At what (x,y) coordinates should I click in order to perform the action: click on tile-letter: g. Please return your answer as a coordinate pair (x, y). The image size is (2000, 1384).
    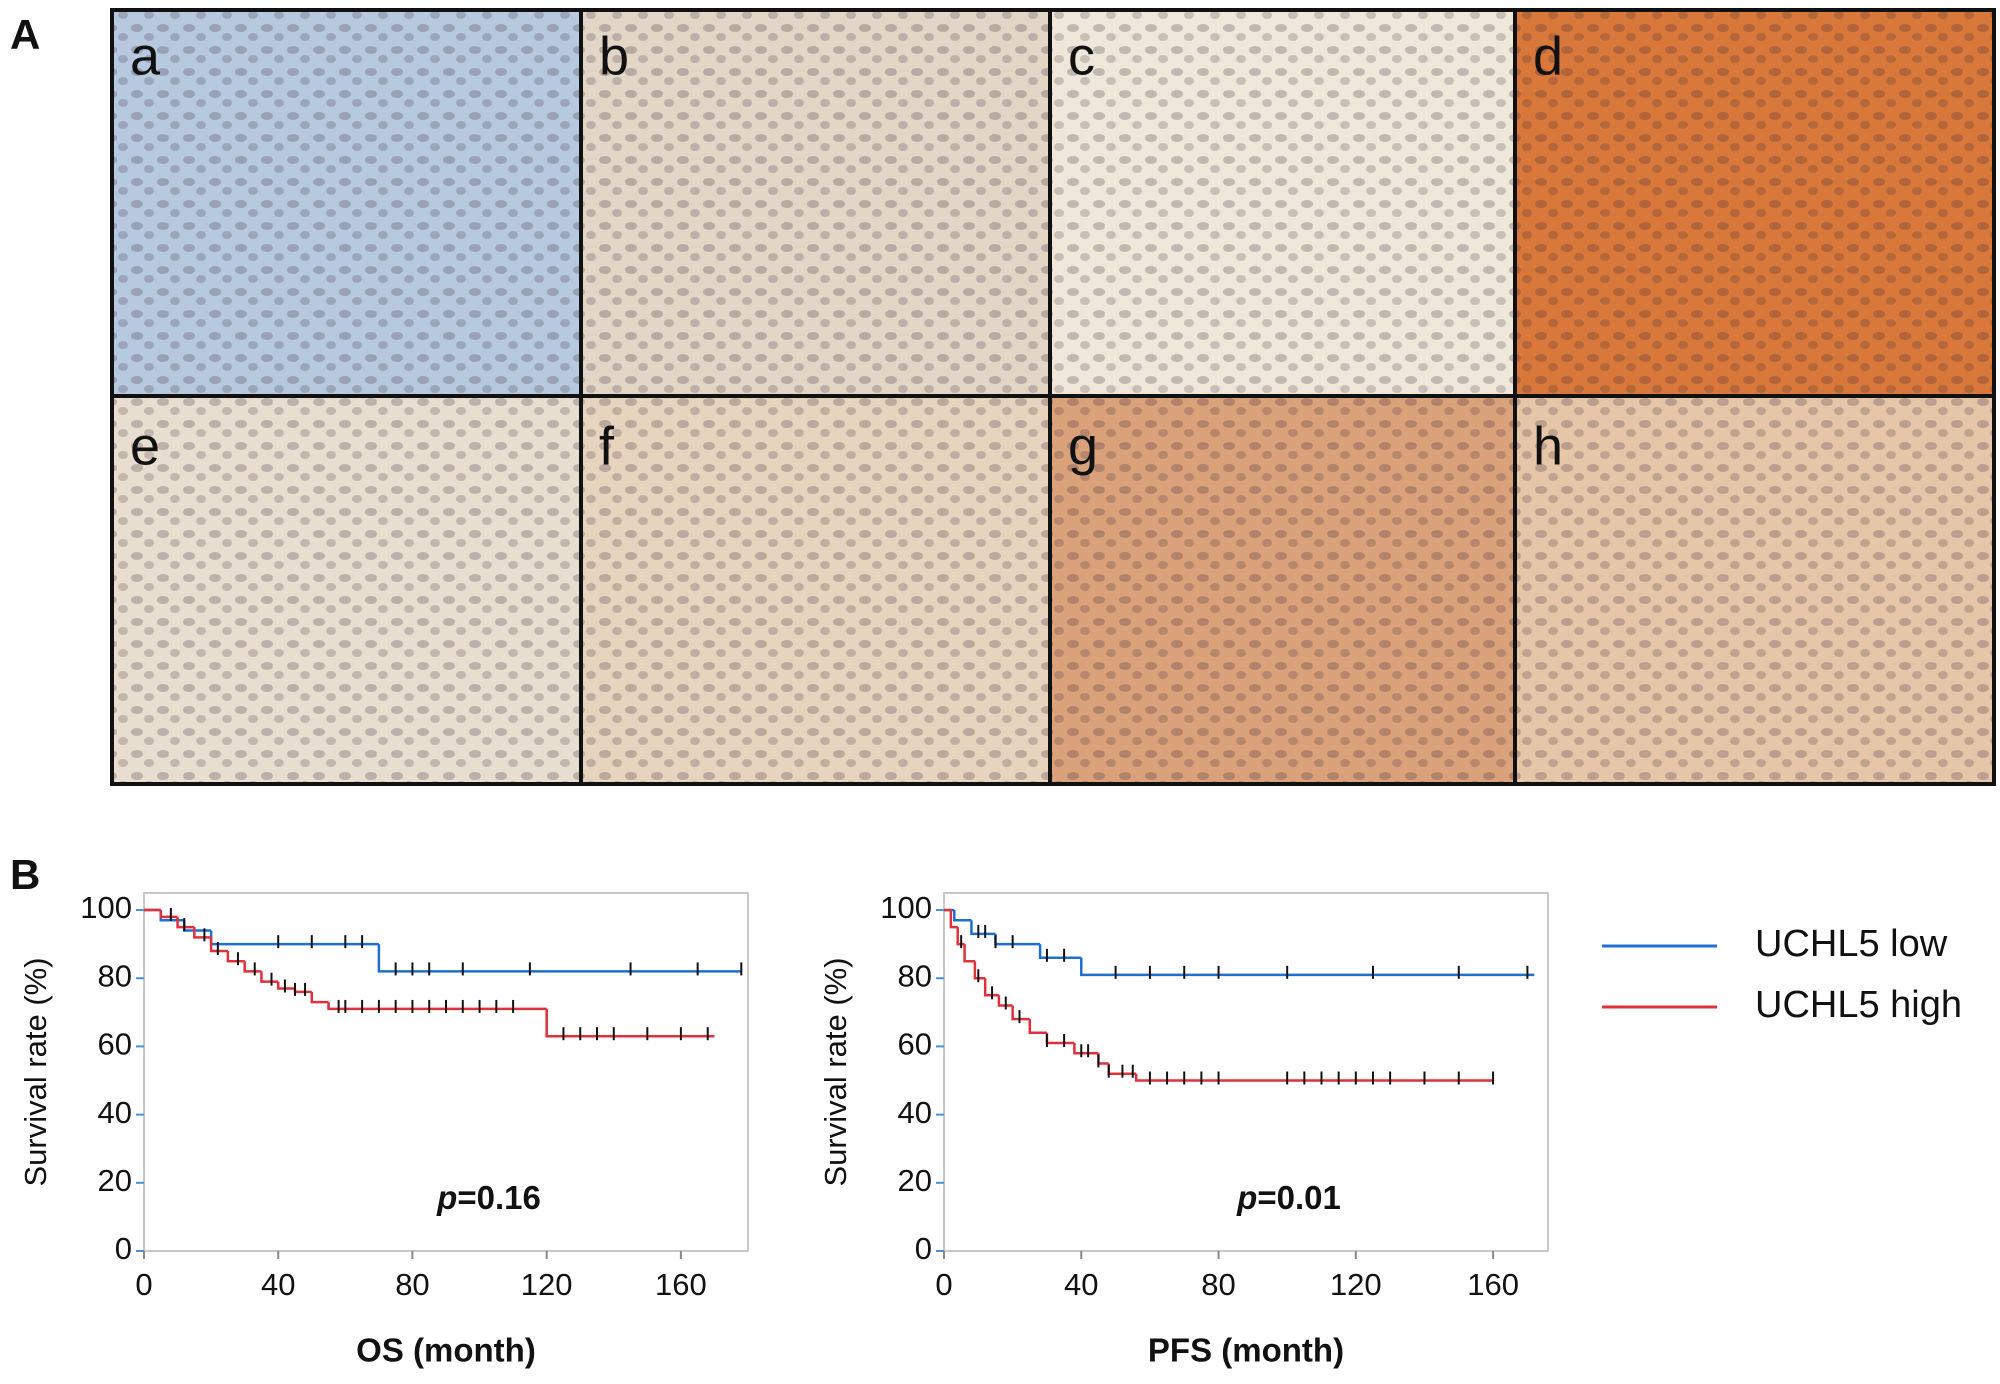
    Looking at the image, I should click on (1083, 446).